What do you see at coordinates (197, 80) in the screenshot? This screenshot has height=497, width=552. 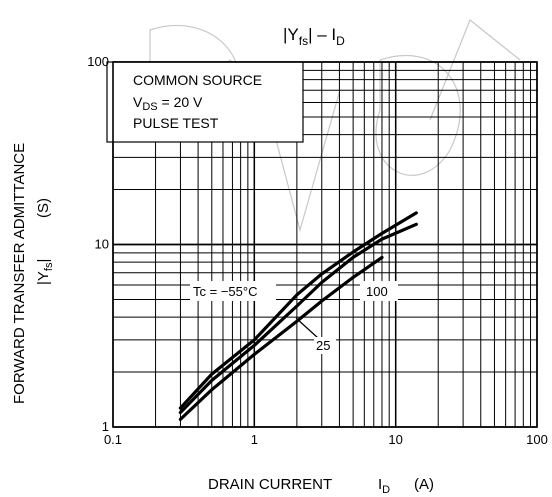 I see `conditions-line-1: COMMON SOURCE` at bounding box center [197, 80].